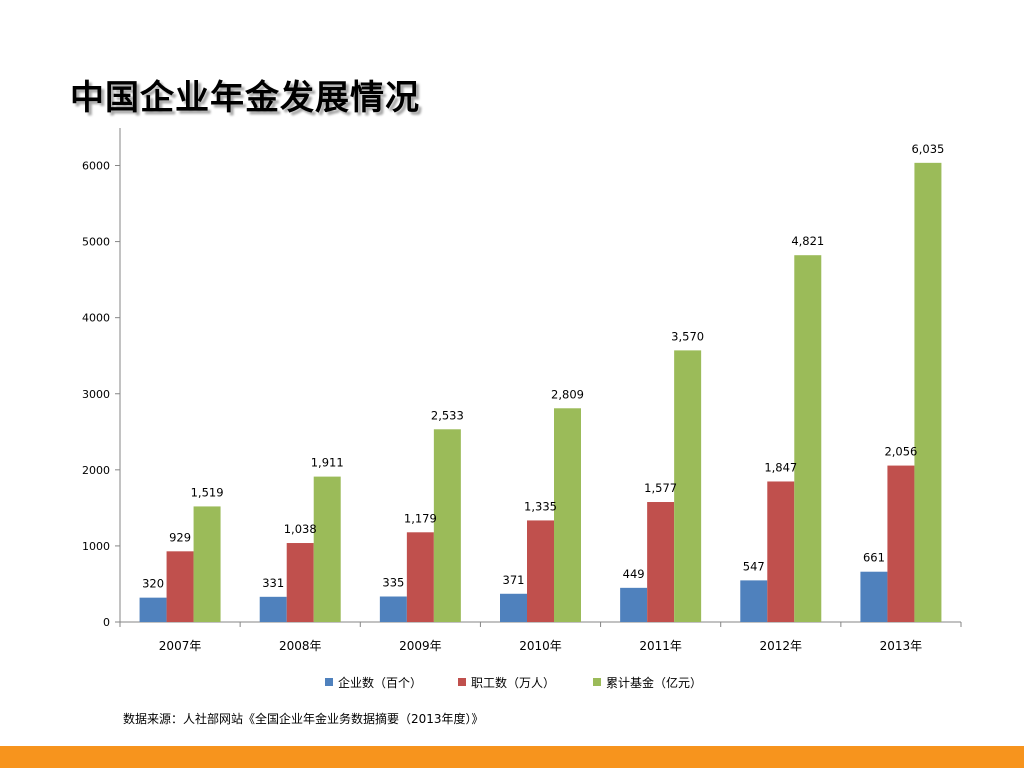  What do you see at coordinates (901, 646) in the screenshot?
I see `x-tick-label: 2013年` at bounding box center [901, 646].